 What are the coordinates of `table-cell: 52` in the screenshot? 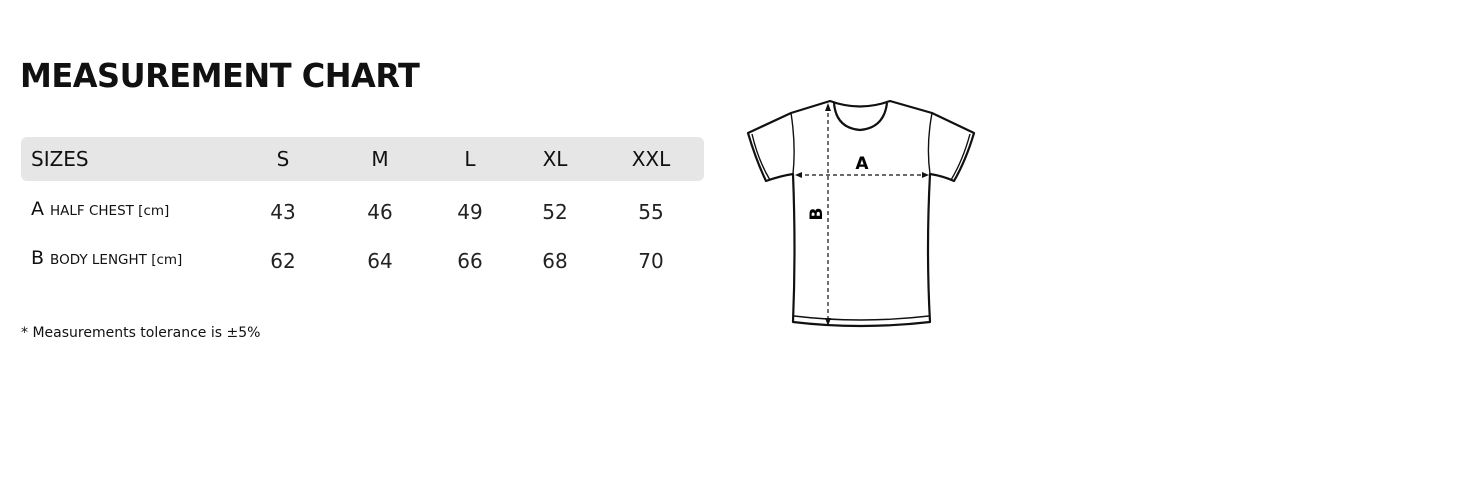 It's located at (555, 212).